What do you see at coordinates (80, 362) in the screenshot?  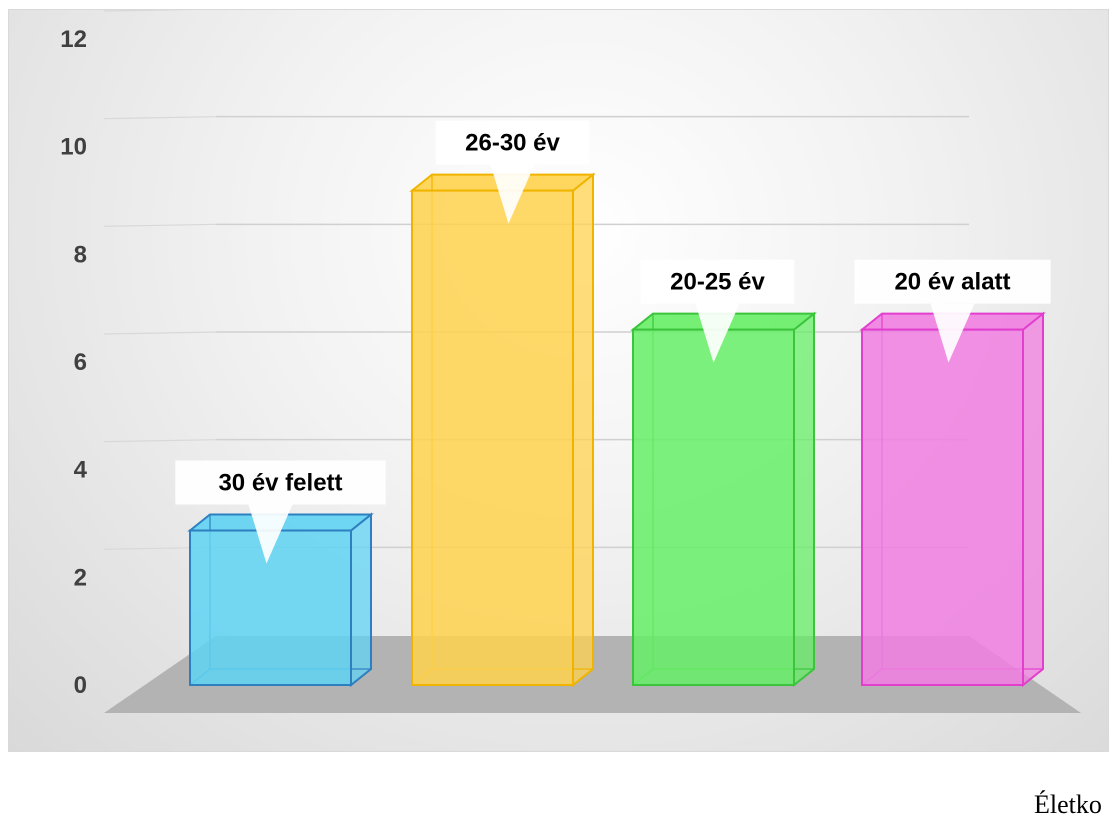 I see `y-tick-label: 6` at bounding box center [80, 362].